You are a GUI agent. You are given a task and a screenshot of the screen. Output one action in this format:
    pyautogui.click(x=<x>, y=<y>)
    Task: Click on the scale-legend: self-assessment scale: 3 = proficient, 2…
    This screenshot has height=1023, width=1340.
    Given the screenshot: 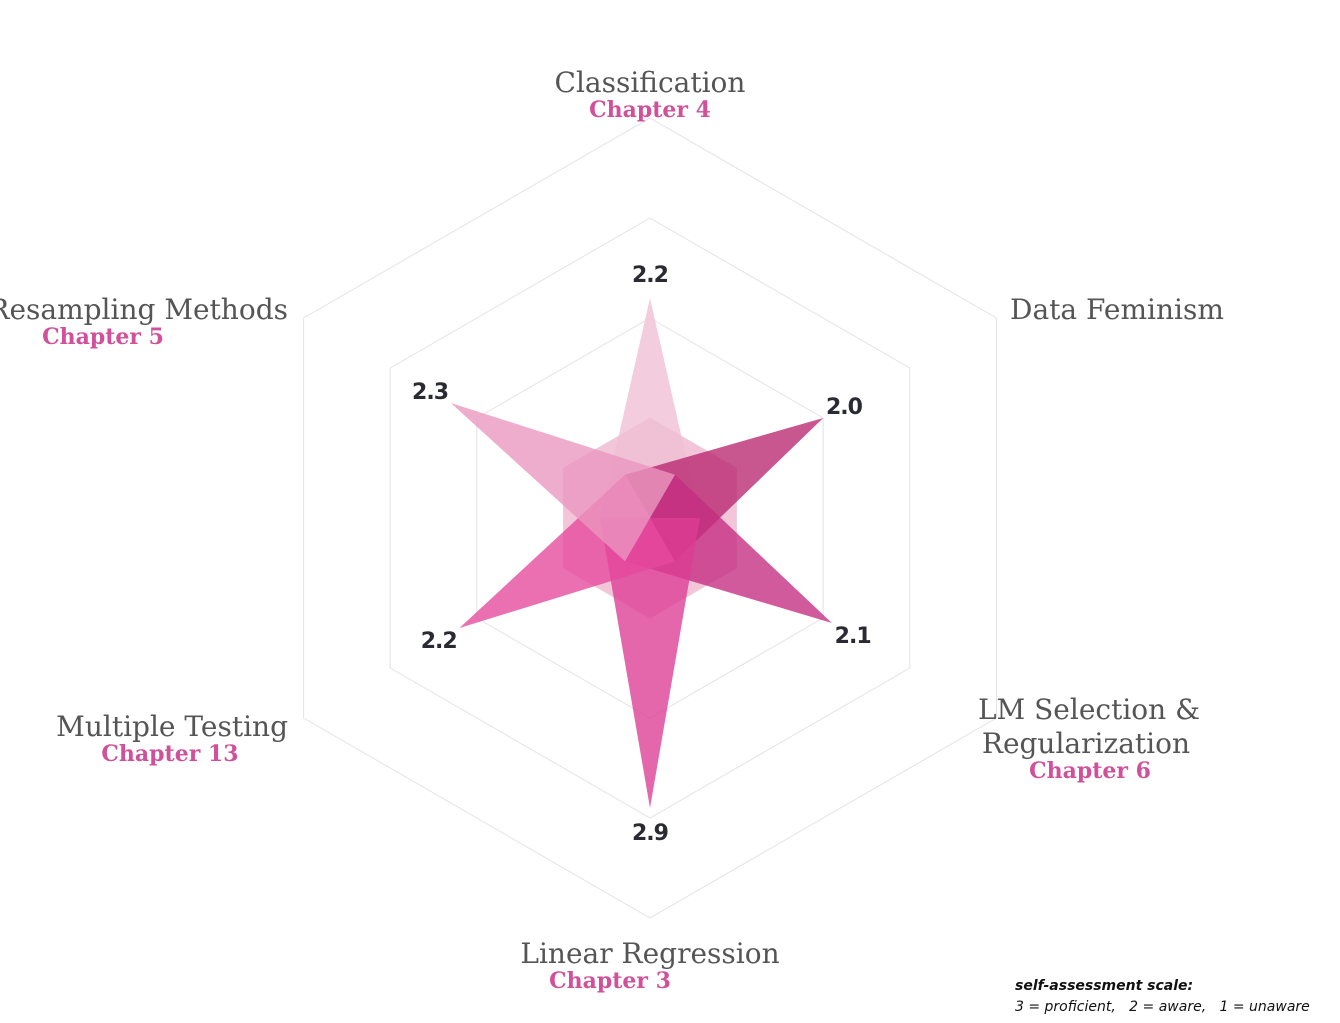 What is the action you would take?
    pyautogui.click(x=1175, y=997)
    